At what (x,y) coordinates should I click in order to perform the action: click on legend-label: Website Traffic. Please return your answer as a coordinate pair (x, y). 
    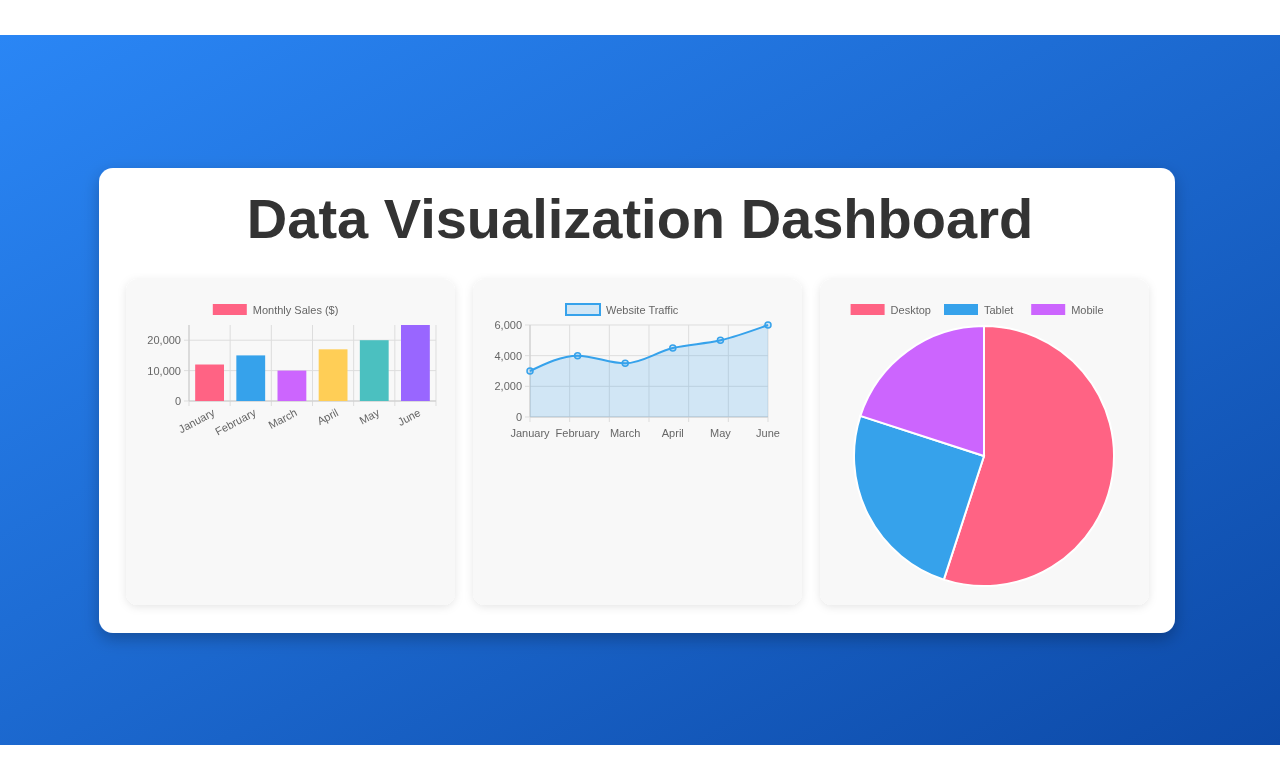
    Looking at the image, I should click on (642, 310).